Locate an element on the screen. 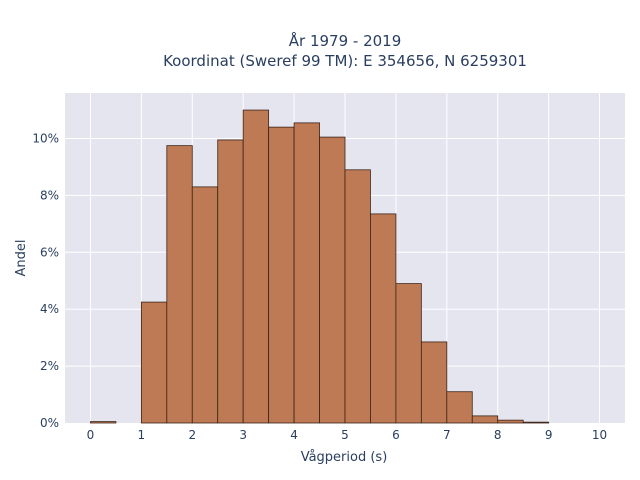 Image resolution: width=640 pixels, height=480 pixels. x-axis-title: Vågperiod (s) is located at coordinates (344, 457).